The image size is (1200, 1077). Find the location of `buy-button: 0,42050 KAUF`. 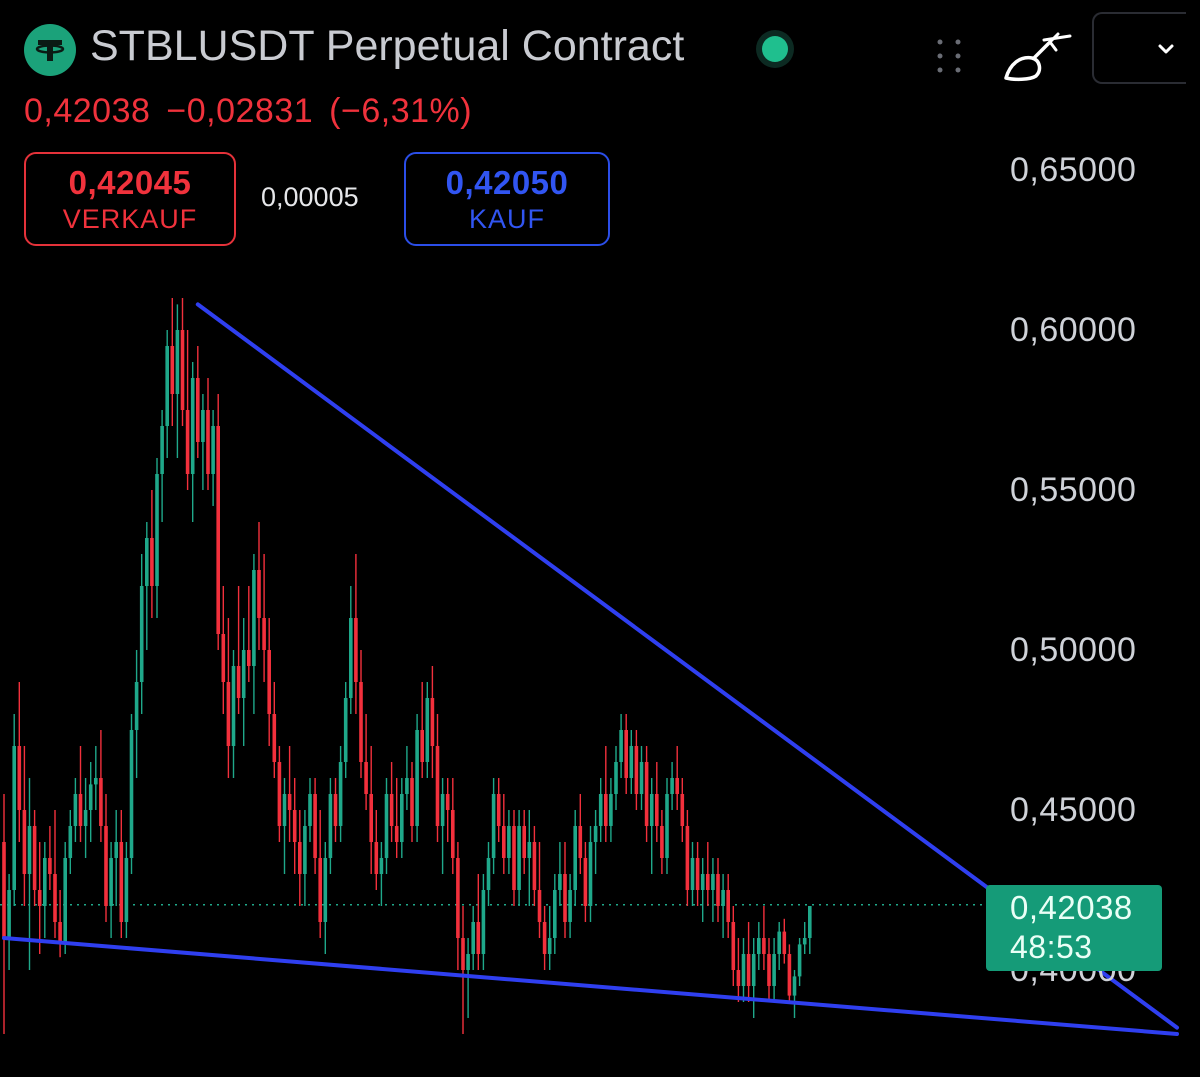

buy-button: 0,42050 KAUF is located at coordinates (507, 199).